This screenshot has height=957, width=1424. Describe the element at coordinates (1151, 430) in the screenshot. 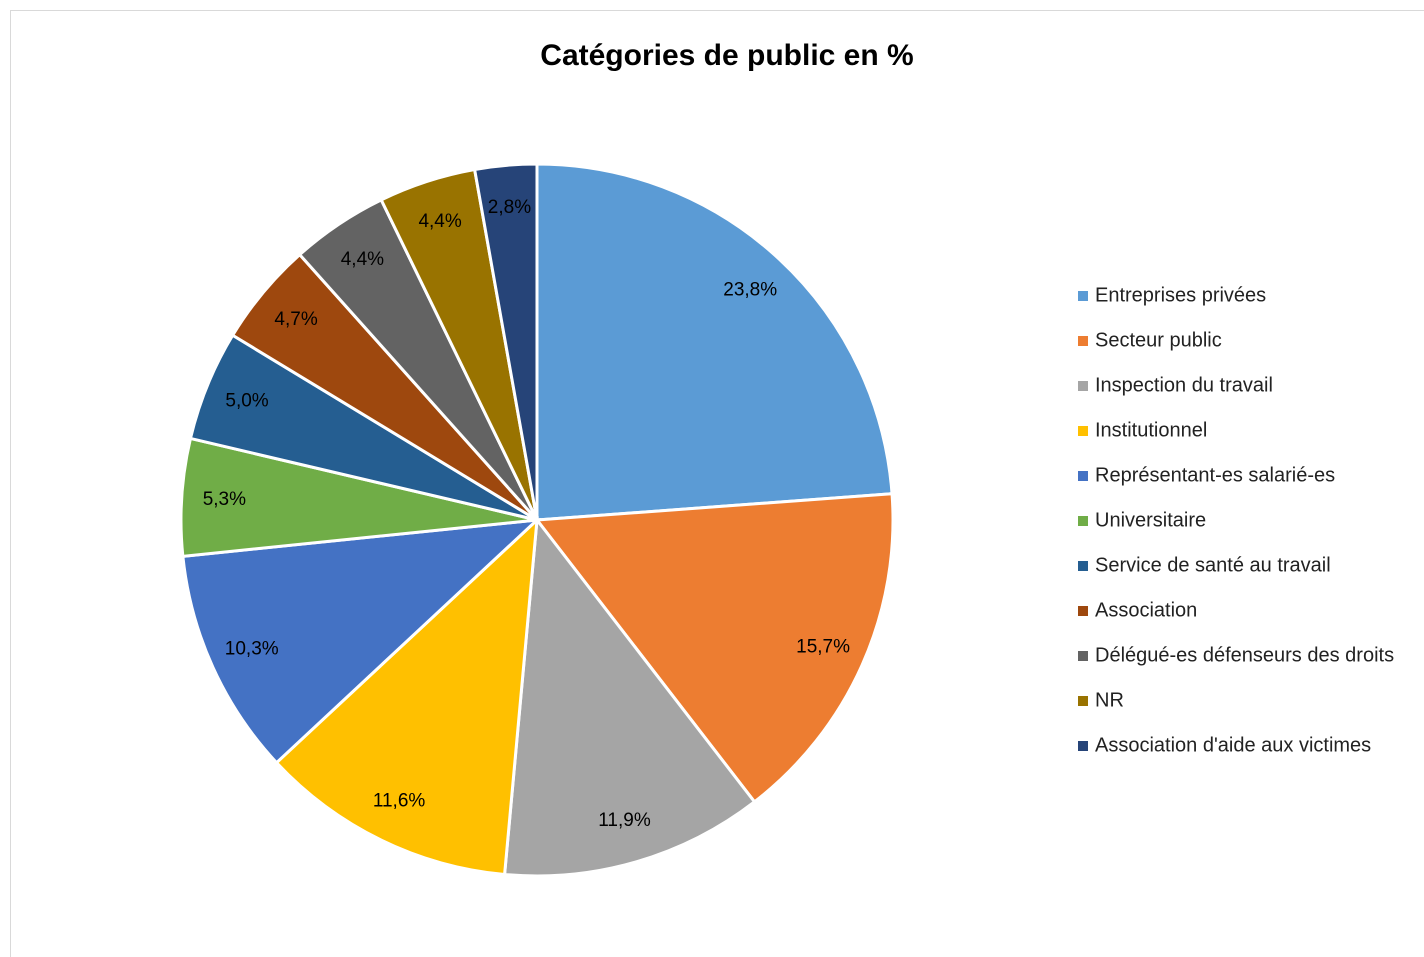

I see `legend-label: Institutionnel` at that location.